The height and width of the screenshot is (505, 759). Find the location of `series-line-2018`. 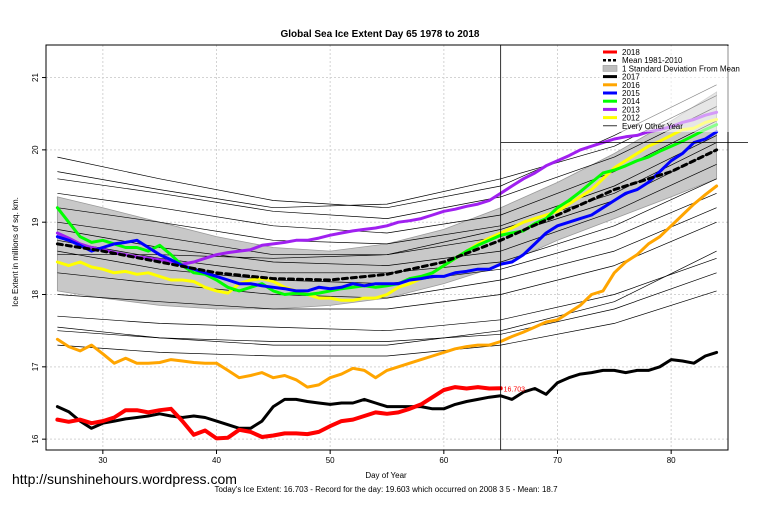

series-line-2018 is located at coordinates (279, 413).